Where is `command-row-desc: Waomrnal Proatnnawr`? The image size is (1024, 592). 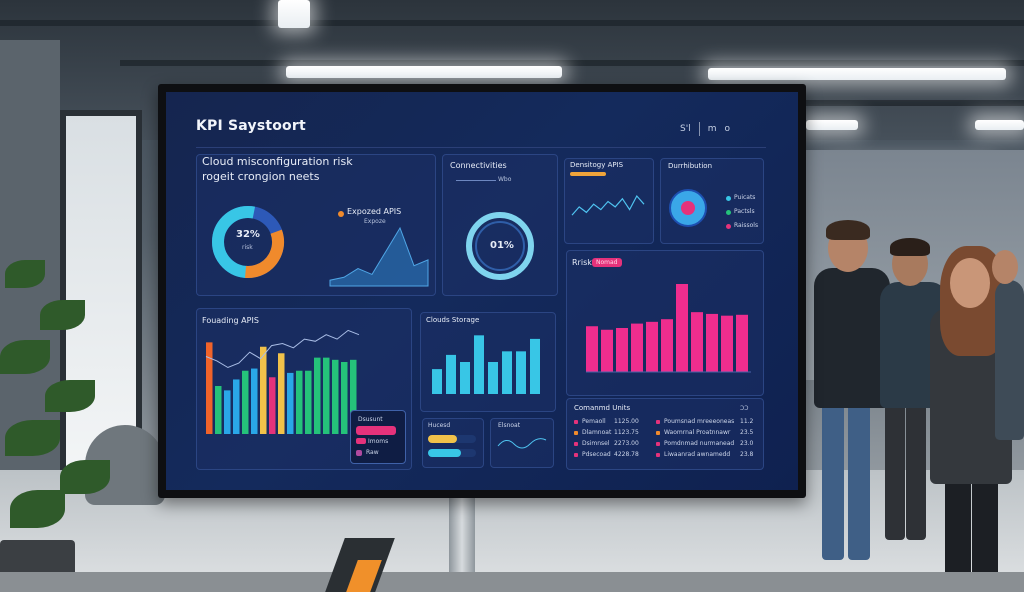 command-row-desc: Waomrnal Proatnnawr is located at coordinates (697, 432).